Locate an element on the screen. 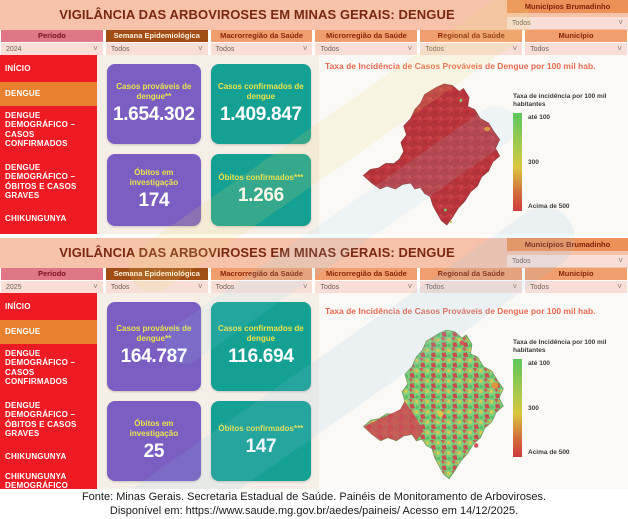 The height and width of the screenshot is (519, 628). kpi-value: 174 is located at coordinates (154, 200).